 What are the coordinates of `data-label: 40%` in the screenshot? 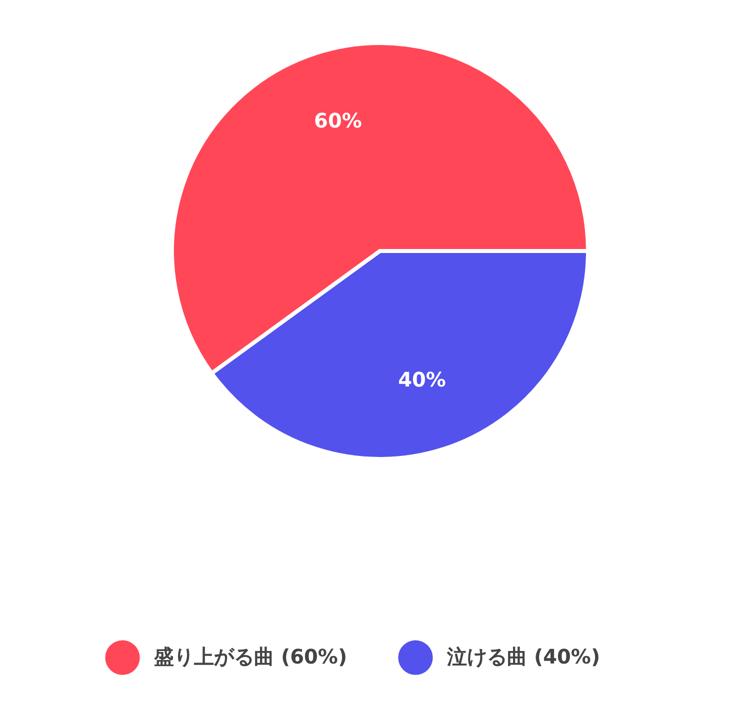 It's located at (422, 379).